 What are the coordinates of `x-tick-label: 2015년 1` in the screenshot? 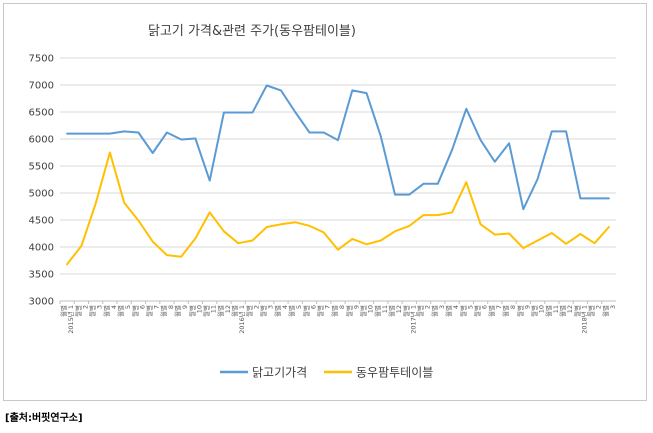 It's located at (70, 319).